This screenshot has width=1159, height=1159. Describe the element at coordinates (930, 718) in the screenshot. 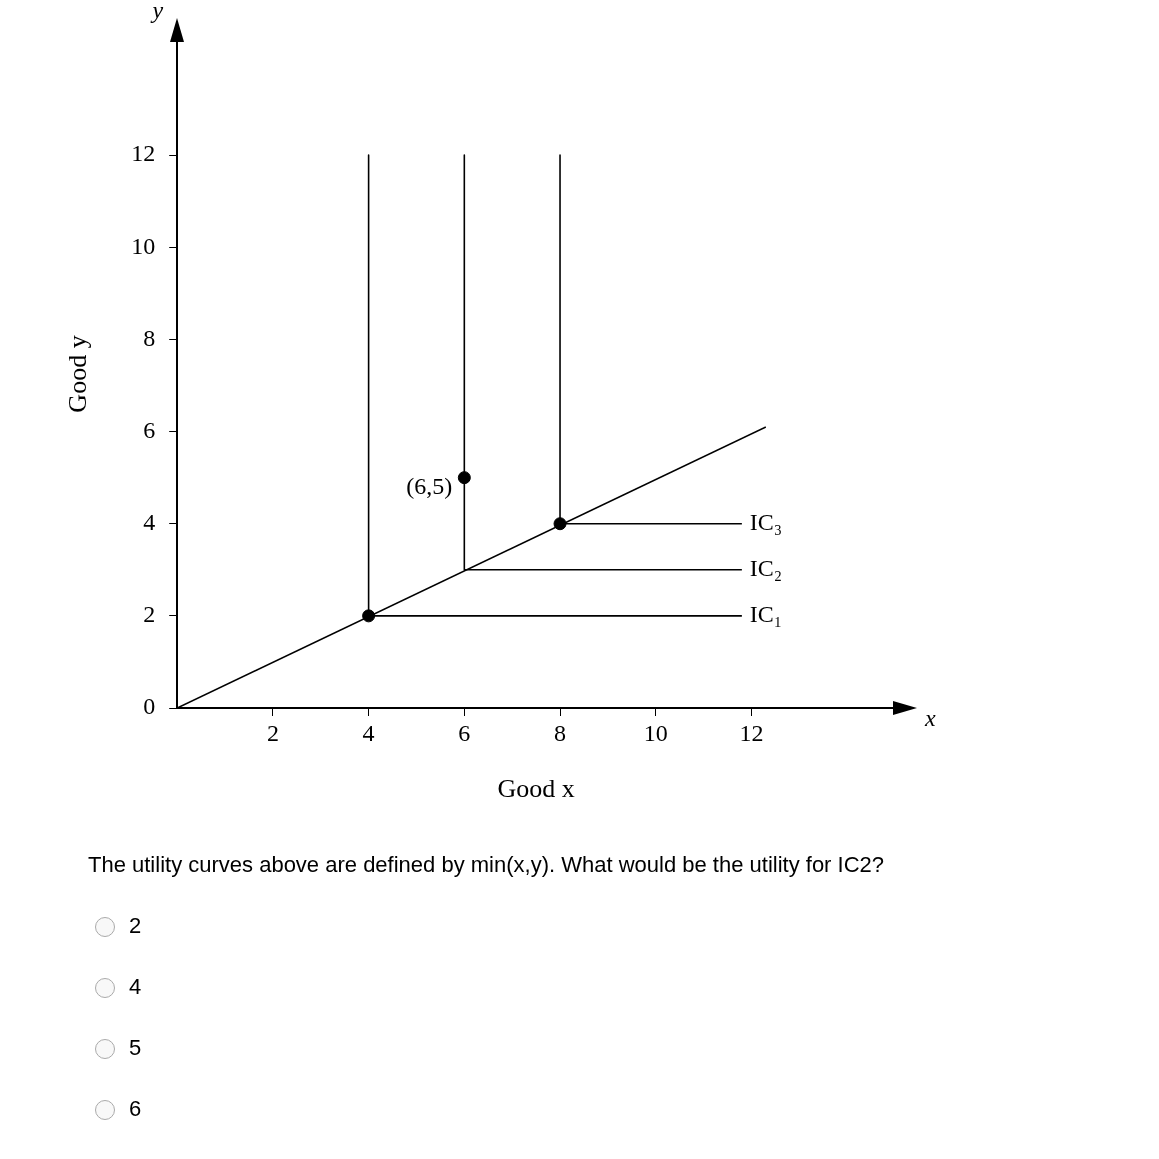

I see `text: x` at that location.